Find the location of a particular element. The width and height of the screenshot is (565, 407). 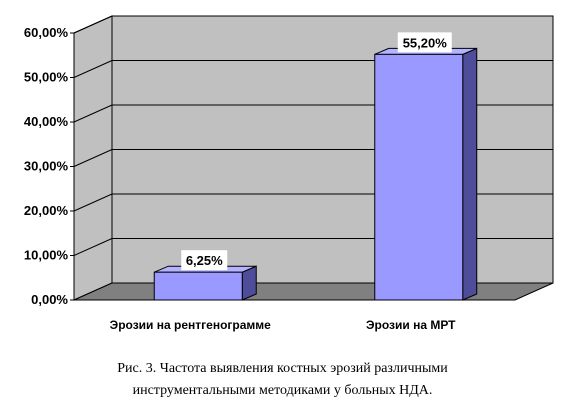

x-category-label: Эрозии на рентгенограмме is located at coordinates (190, 325).